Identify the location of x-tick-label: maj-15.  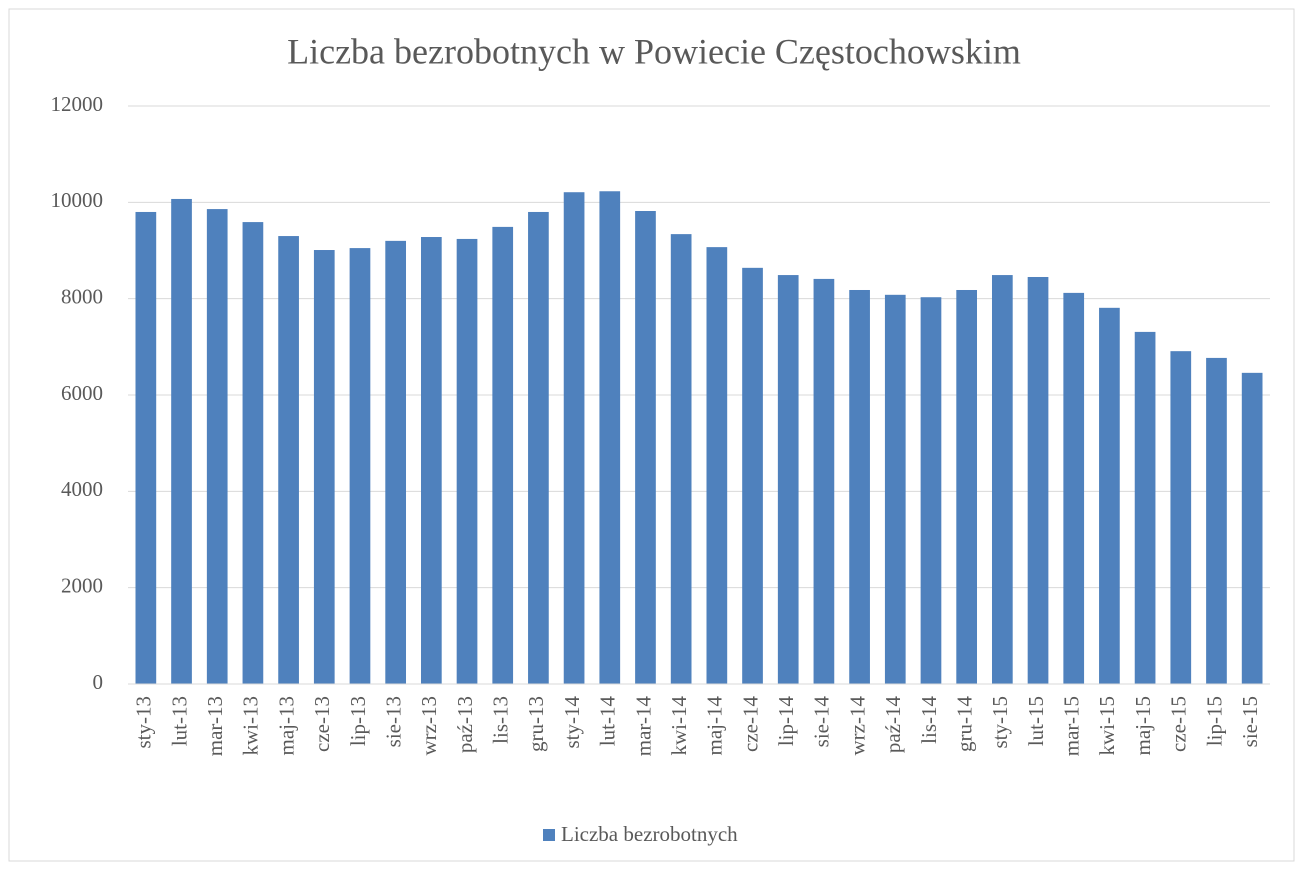
(1143, 725).